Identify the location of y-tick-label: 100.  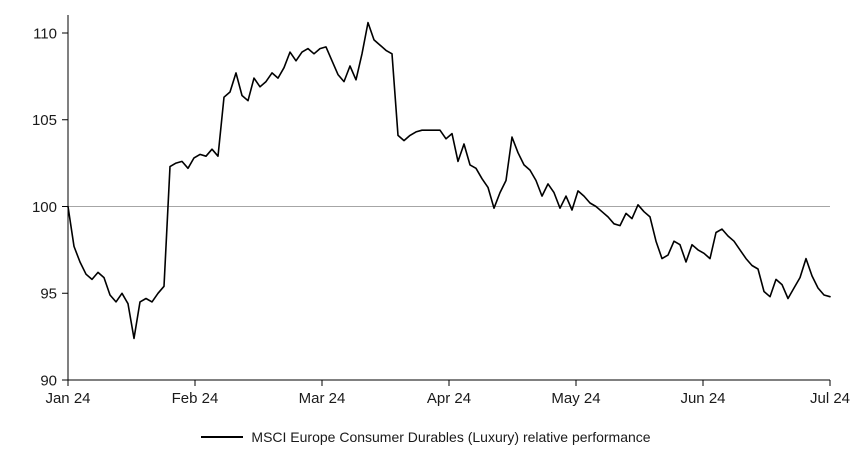
(44, 207).